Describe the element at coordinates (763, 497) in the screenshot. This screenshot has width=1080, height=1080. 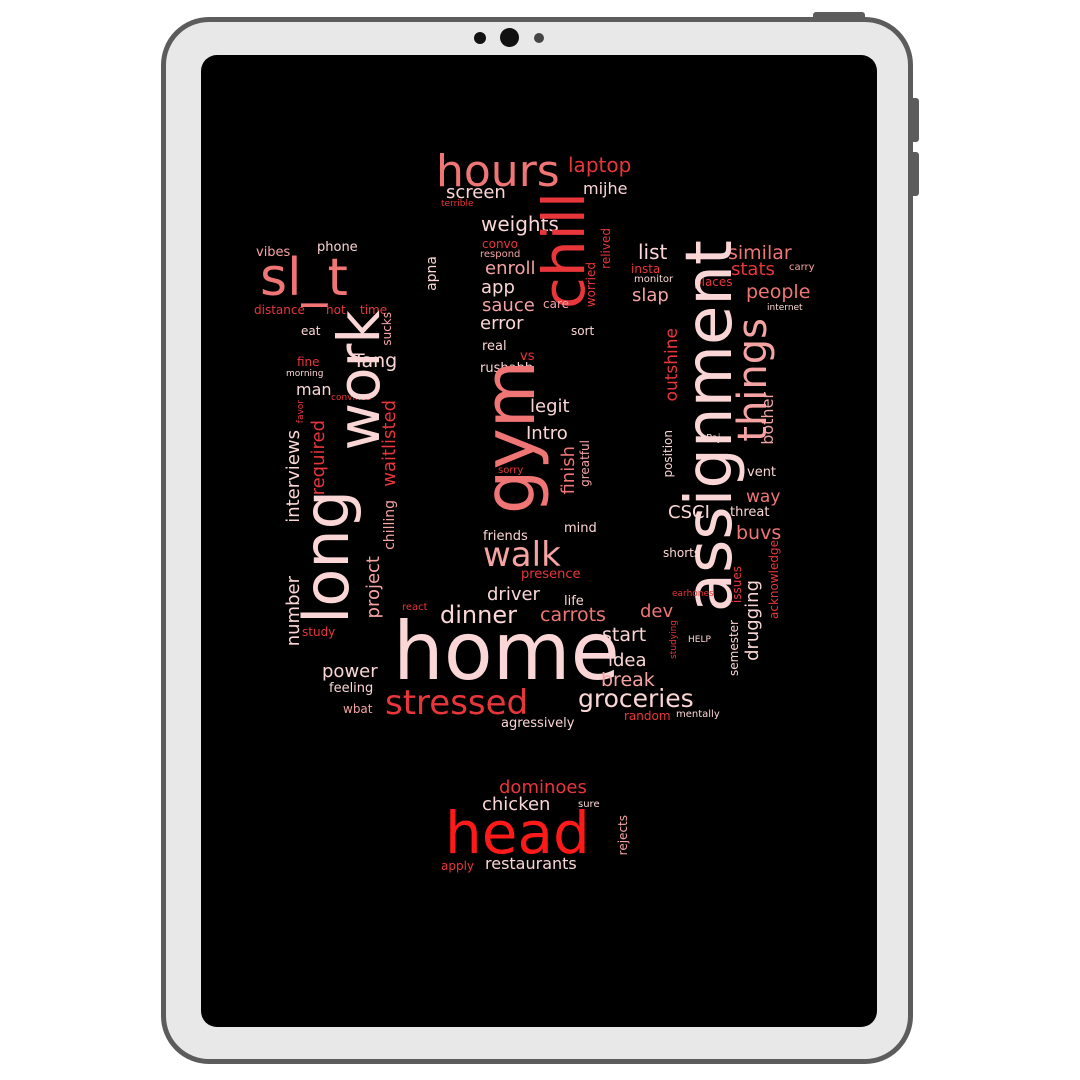
I see `word-way: way` at that location.